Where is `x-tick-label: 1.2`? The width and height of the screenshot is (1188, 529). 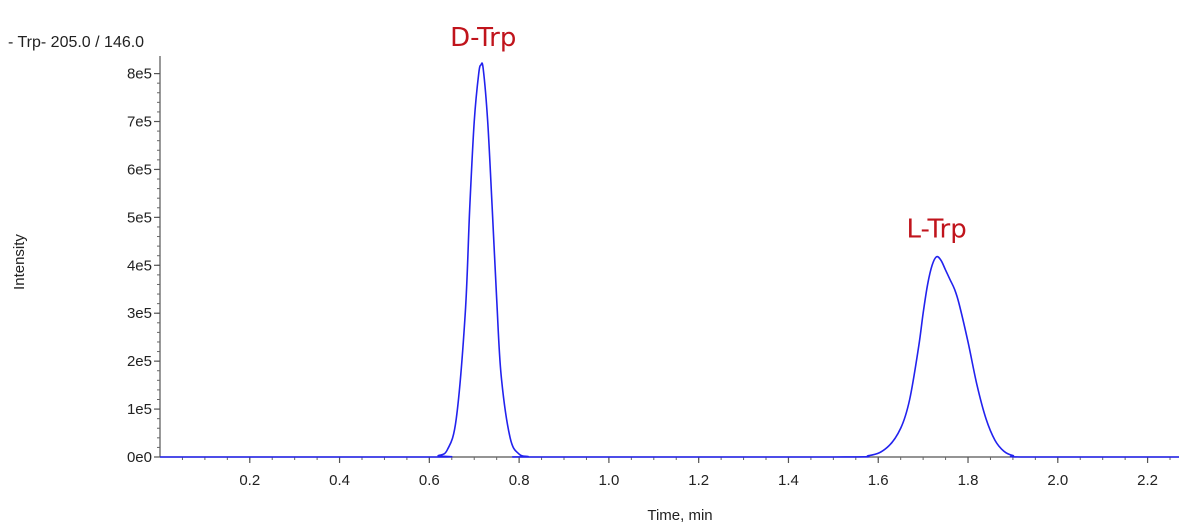 x-tick-label: 1.2 is located at coordinates (698, 480).